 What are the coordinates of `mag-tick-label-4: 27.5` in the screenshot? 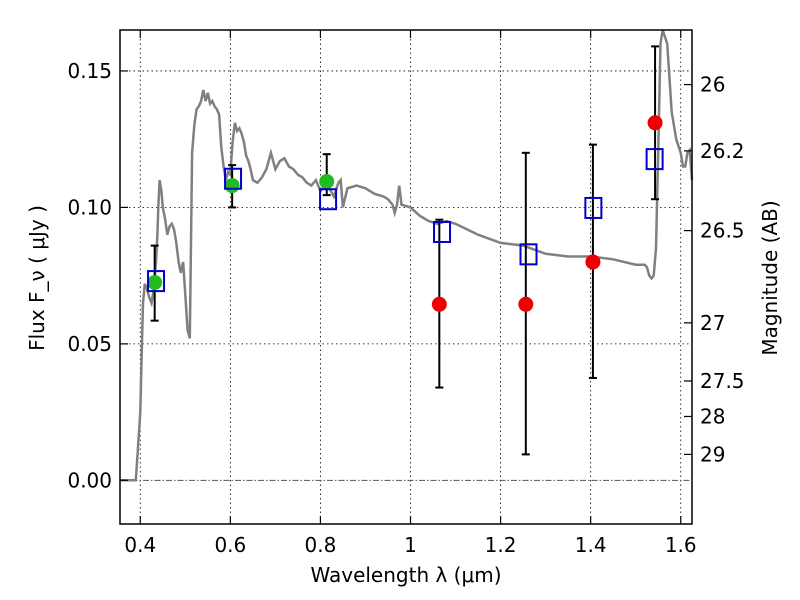 It's located at (722, 381).